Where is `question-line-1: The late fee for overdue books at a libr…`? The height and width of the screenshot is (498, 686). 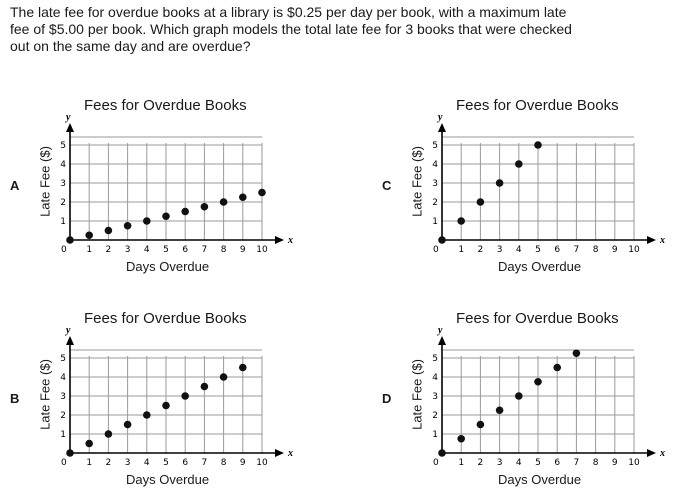 question-line-1: The late fee for overdue books at a libr… is located at coordinates (288, 12).